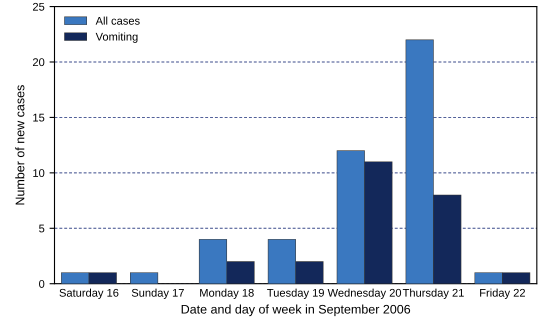 This screenshot has height=328, width=545. What do you see at coordinates (144, 278) in the screenshot?
I see `bar` at bounding box center [144, 278].